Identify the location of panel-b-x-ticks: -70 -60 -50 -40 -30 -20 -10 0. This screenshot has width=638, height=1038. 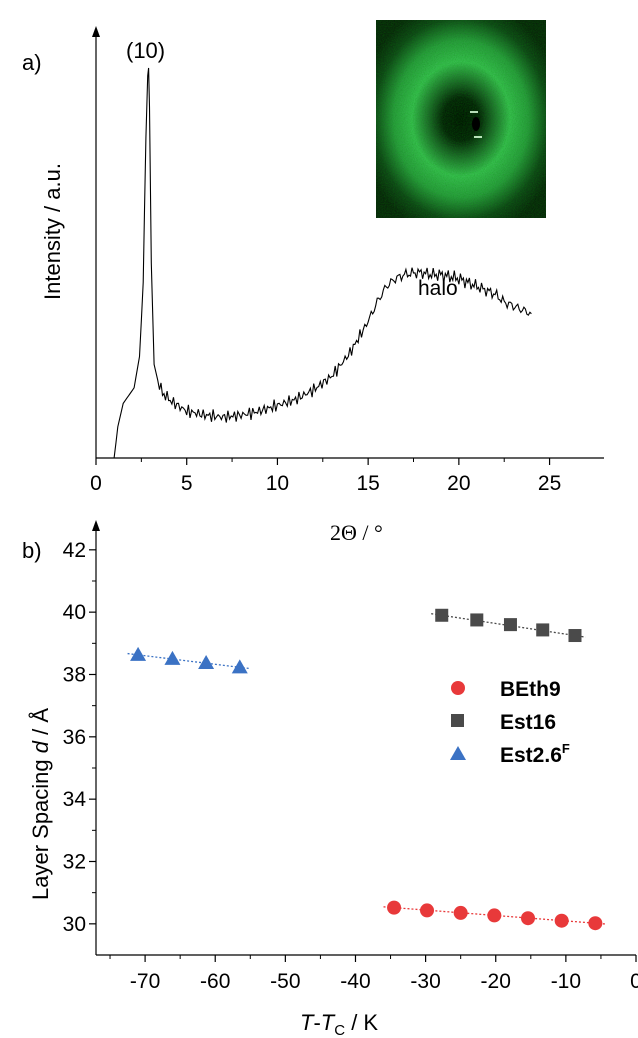
(373, 974).